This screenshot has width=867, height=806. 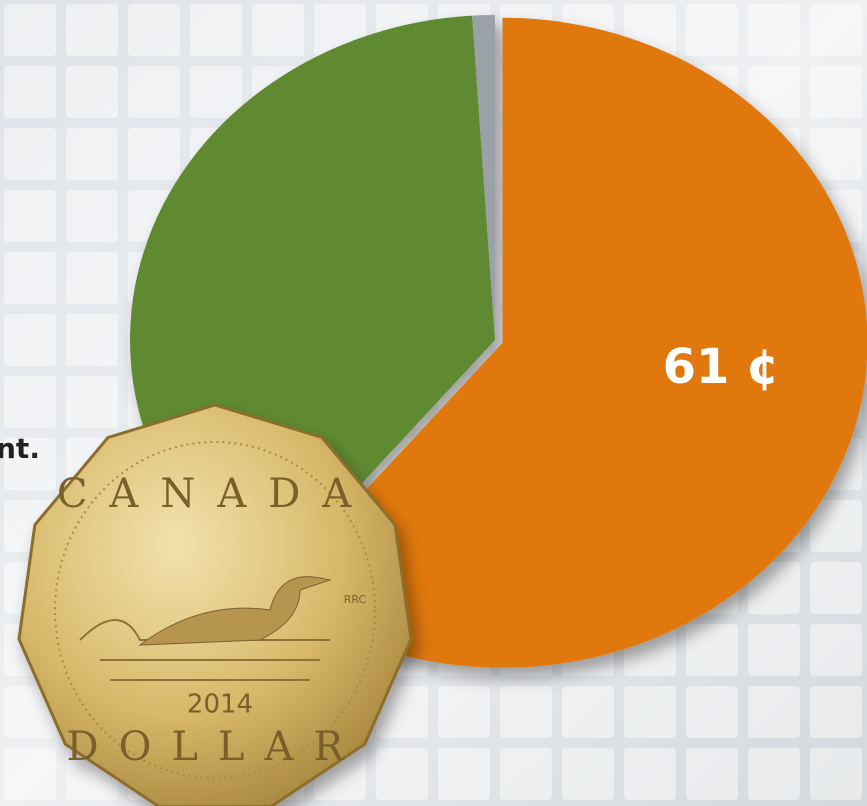 I want to click on annotation: nt., so click(x=20, y=448).